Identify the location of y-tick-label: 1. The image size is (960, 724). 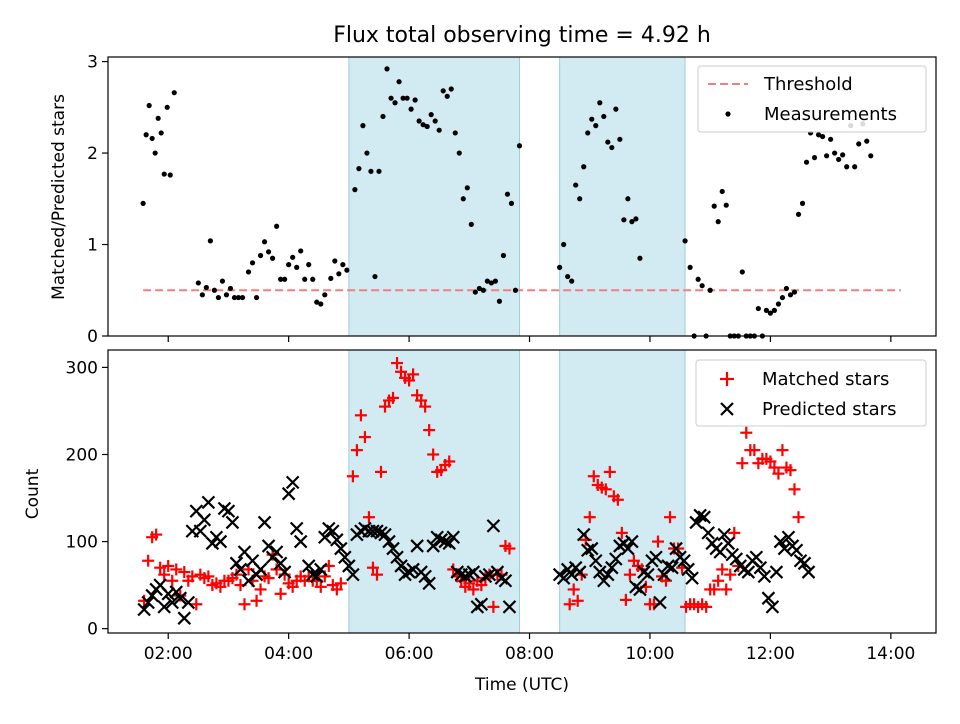
(92, 246).